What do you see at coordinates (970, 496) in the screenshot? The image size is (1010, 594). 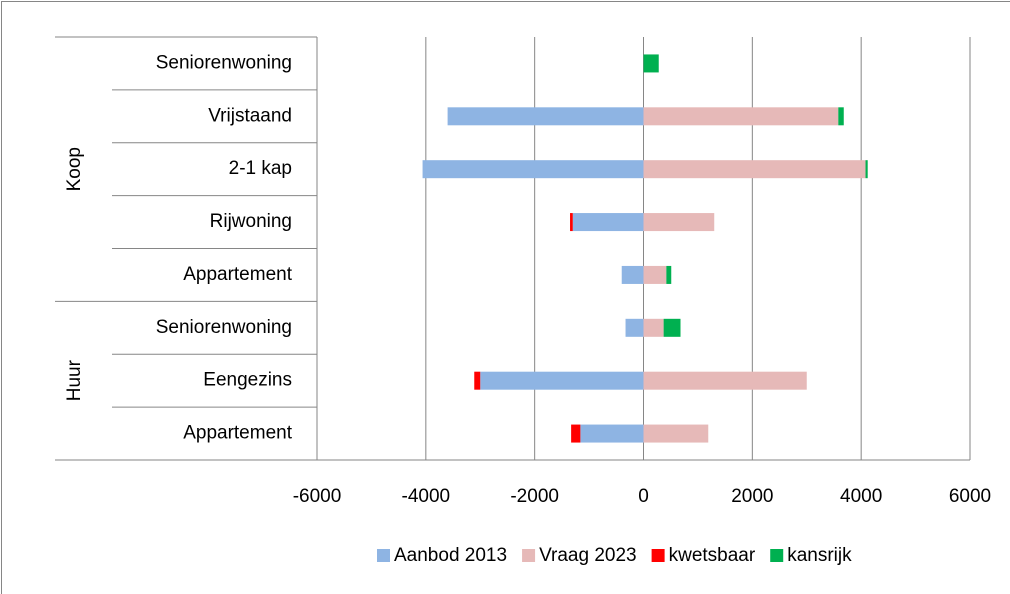 I see `x-tick-label: 6000` at bounding box center [970, 496].